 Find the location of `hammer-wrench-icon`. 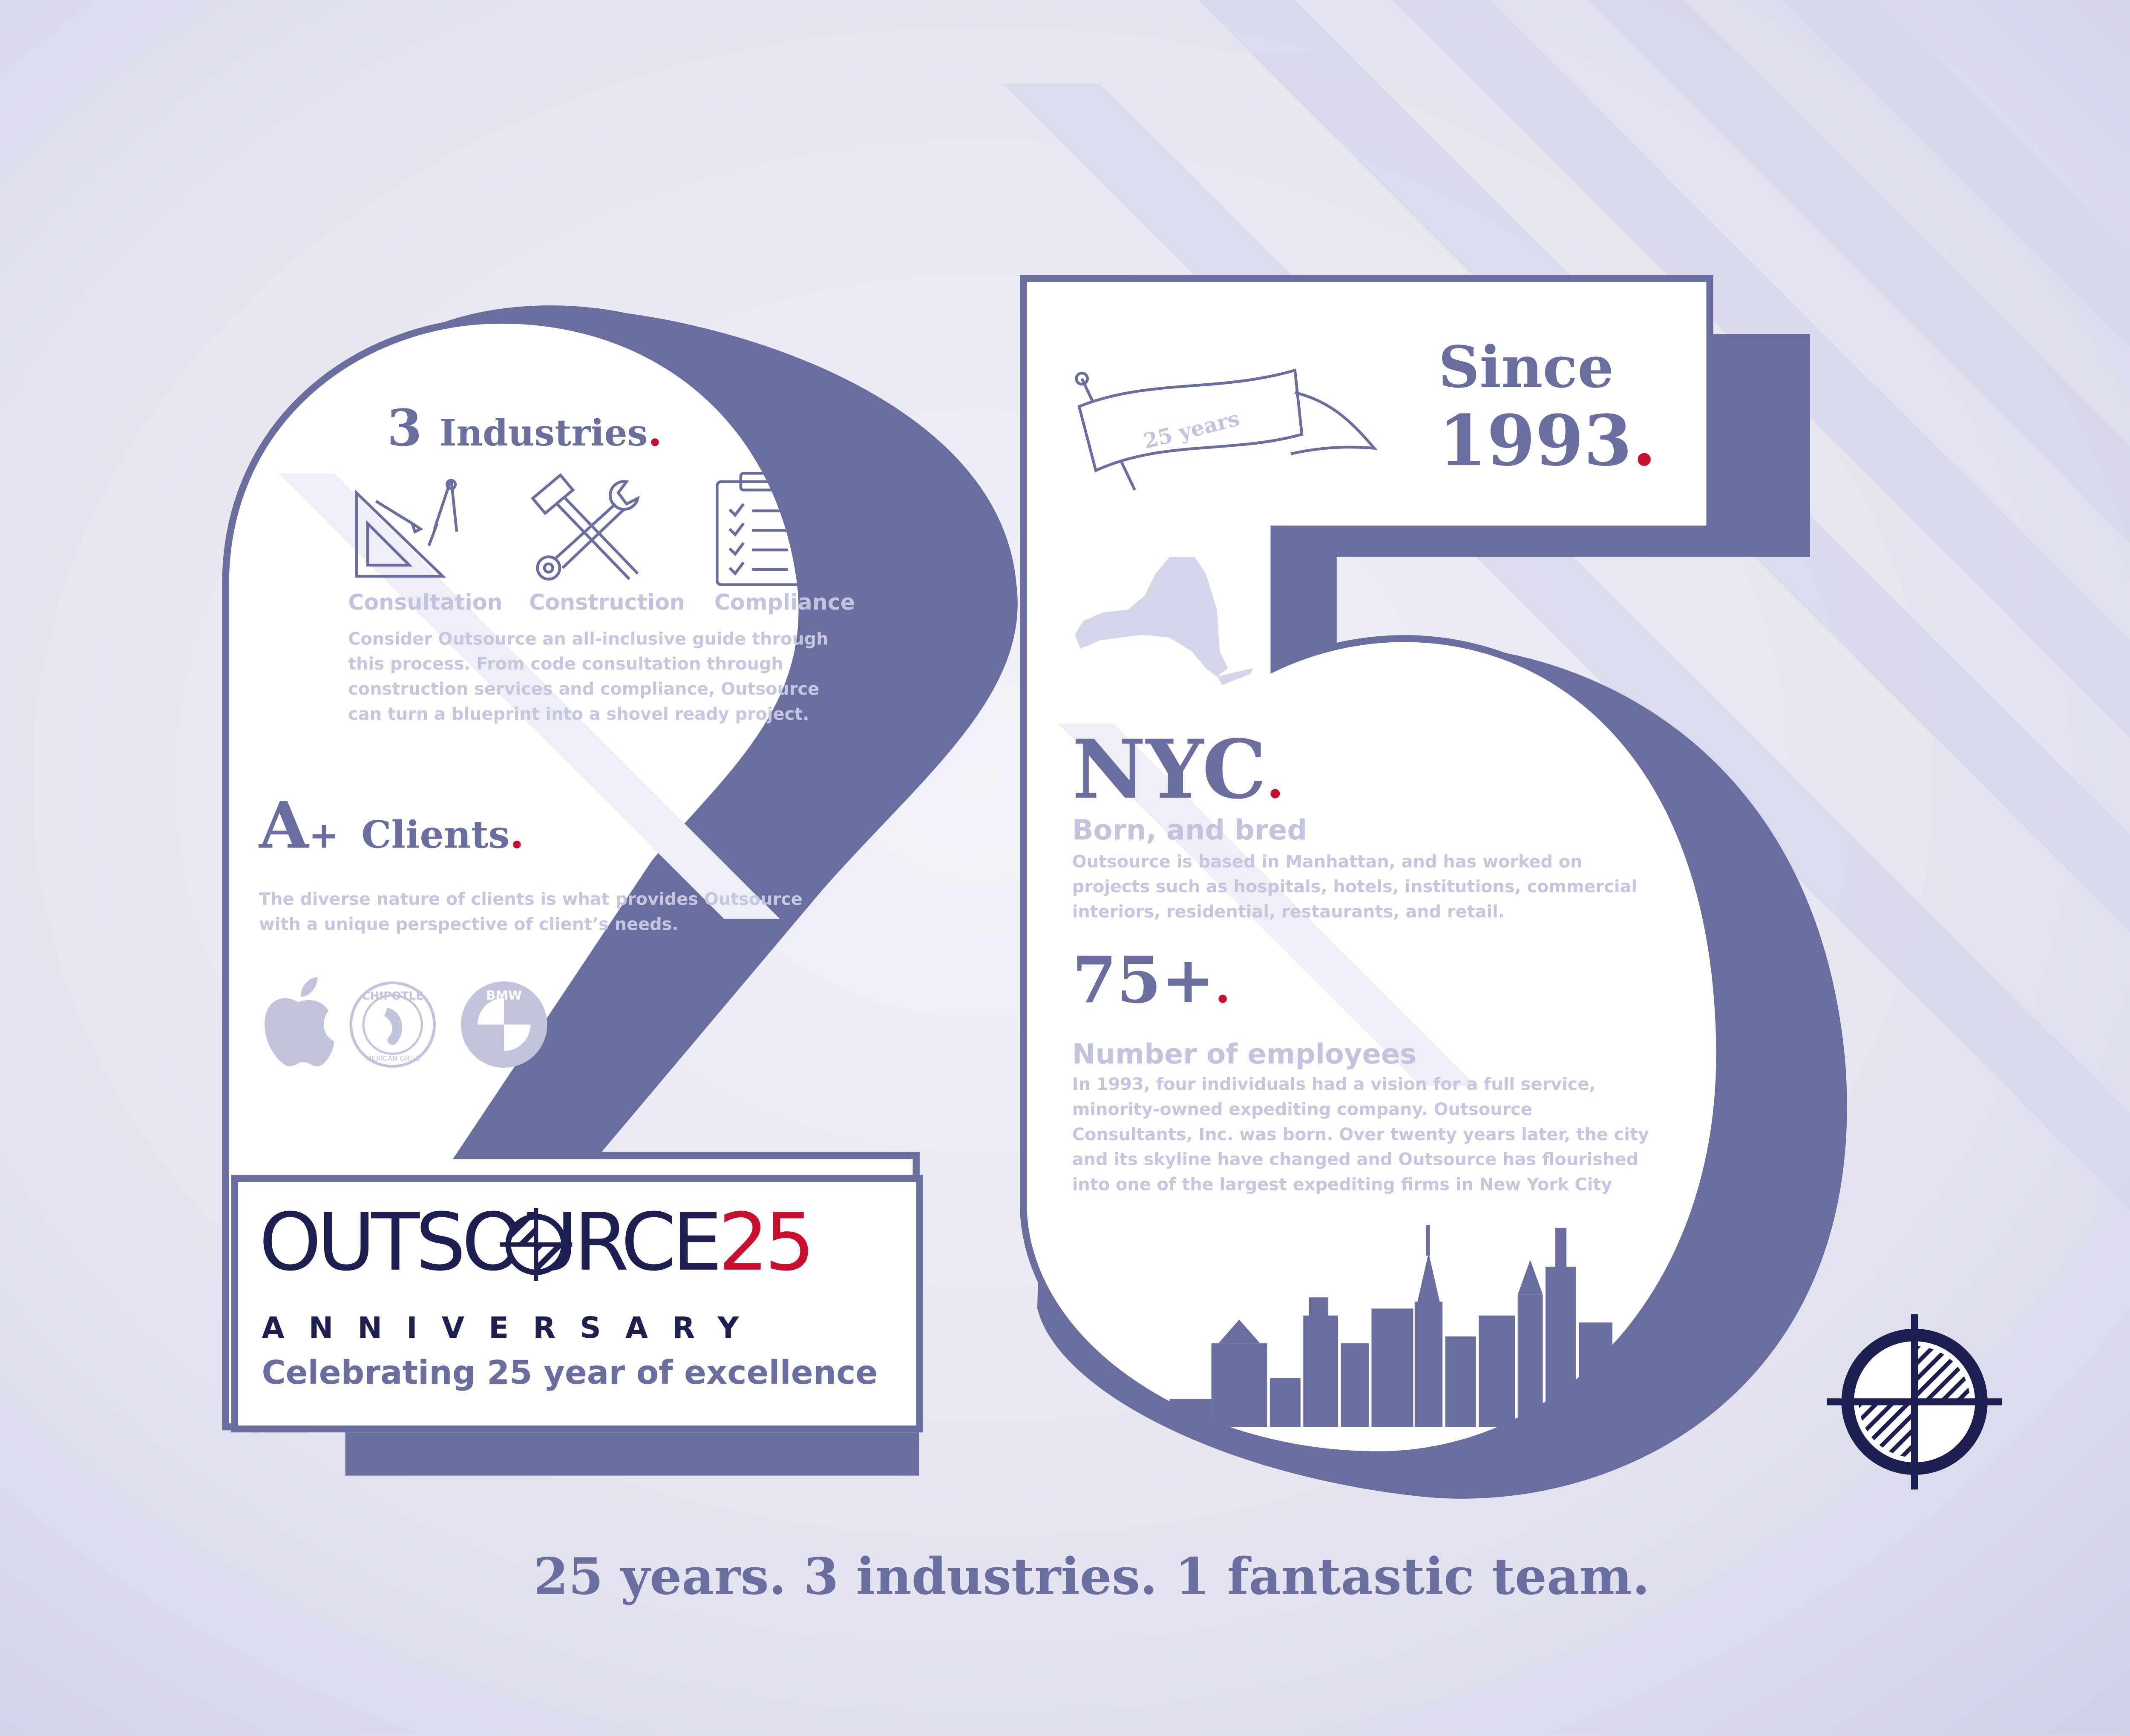

hammer-wrench-icon is located at coordinates (586, 528).